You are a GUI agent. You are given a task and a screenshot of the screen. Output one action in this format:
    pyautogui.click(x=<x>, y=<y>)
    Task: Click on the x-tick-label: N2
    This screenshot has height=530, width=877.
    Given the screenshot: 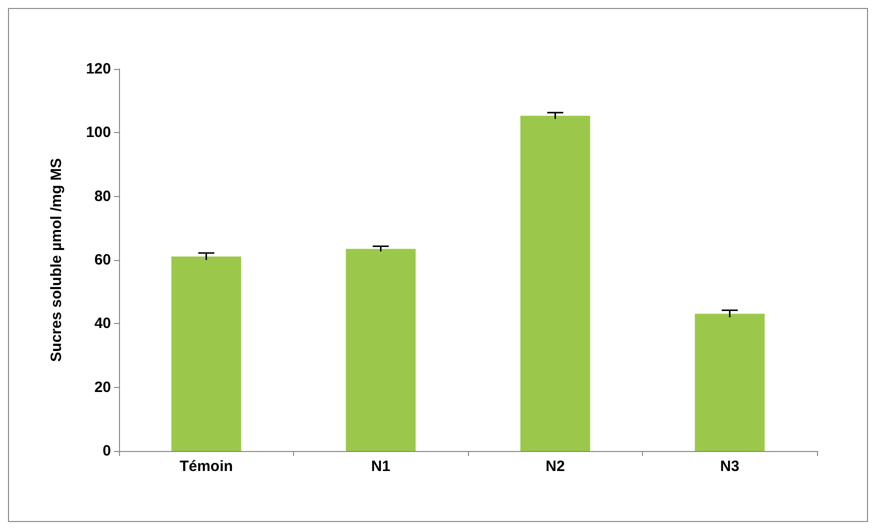 What is the action you would take?
    pyautogui.click(x=555, y=466)
    